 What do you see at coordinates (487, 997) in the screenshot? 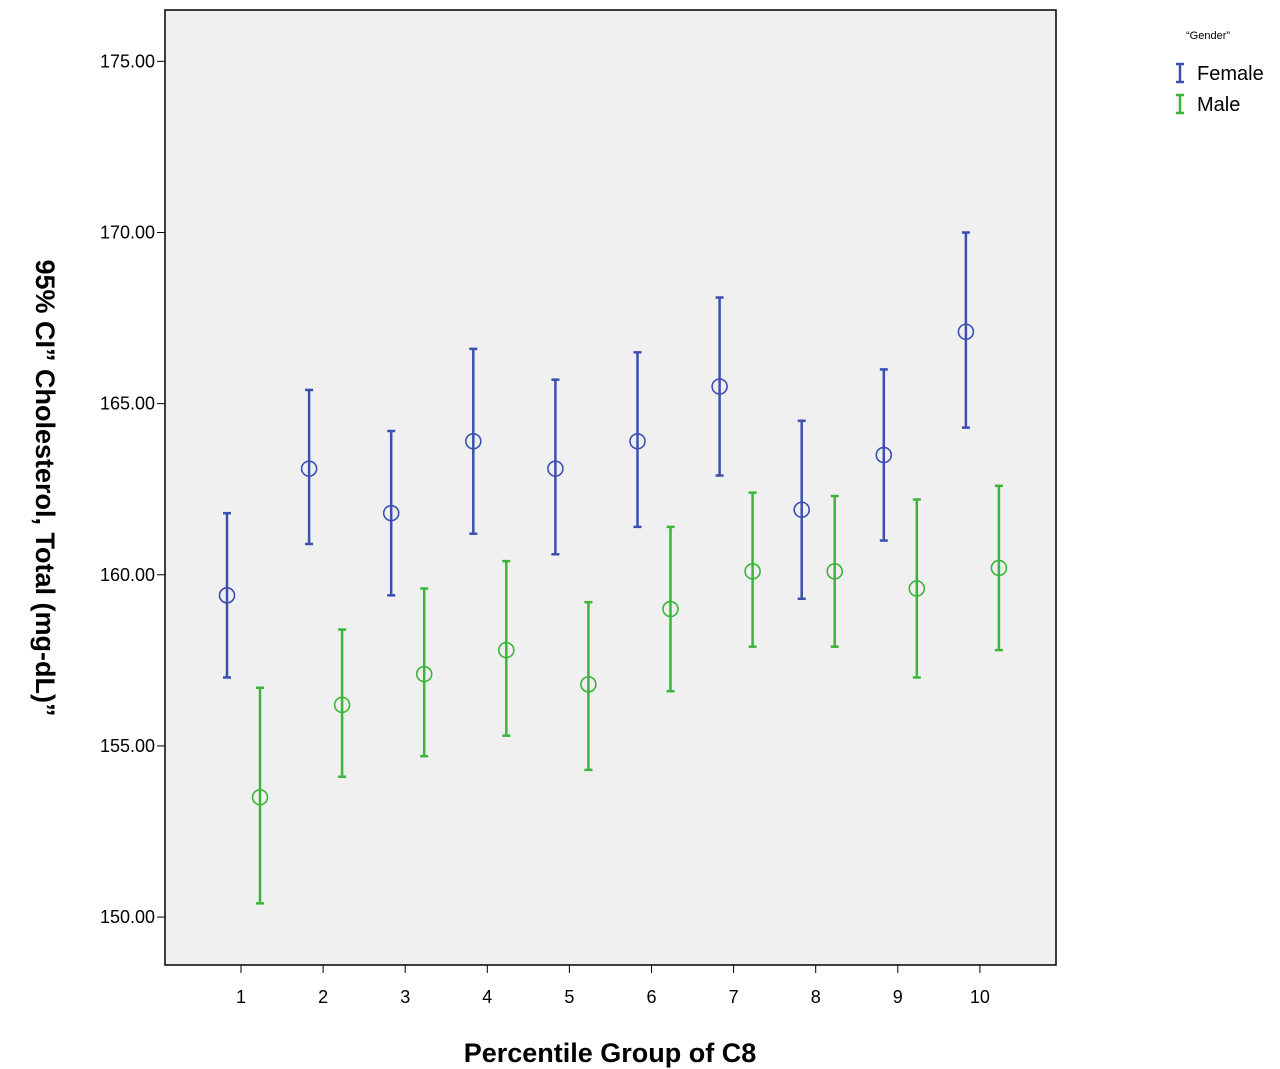
I see `x-tick-label: 4` at bounding box center [487, 997].